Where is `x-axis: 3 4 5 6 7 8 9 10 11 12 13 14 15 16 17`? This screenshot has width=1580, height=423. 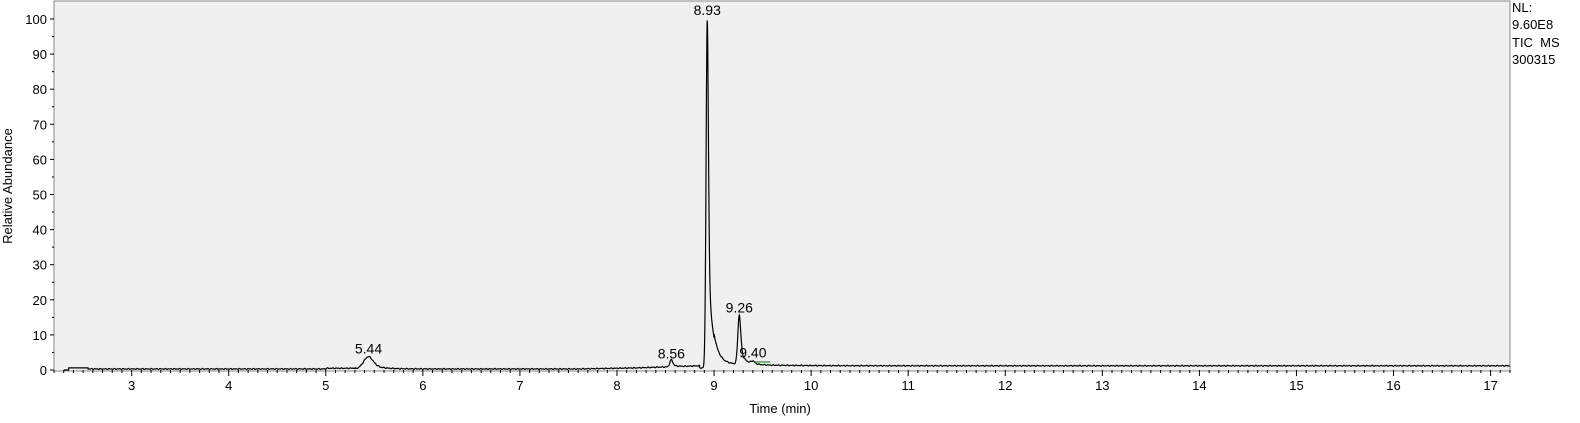
x-axis: 3 4 5 6 7 8 9 10 11 12 13 14 15 16 17 is located at coordinates (782, 381).